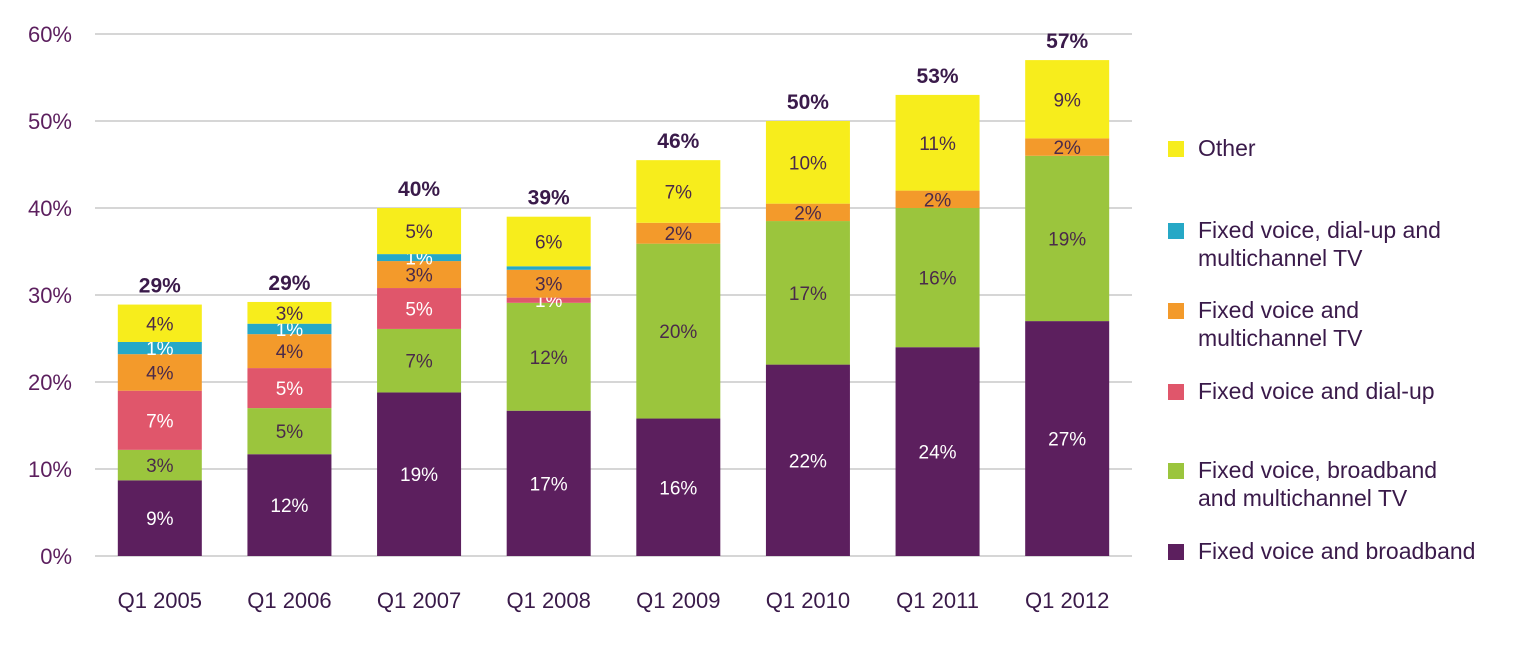  I want to click on data-label: 1%, so click(160, 349).